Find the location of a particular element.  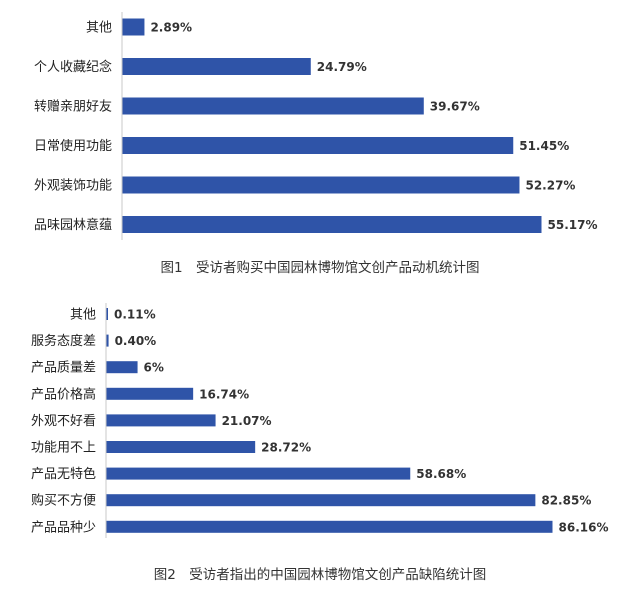

chart-2-category-label: 产品无特色 is located at coordinates (63, 474).